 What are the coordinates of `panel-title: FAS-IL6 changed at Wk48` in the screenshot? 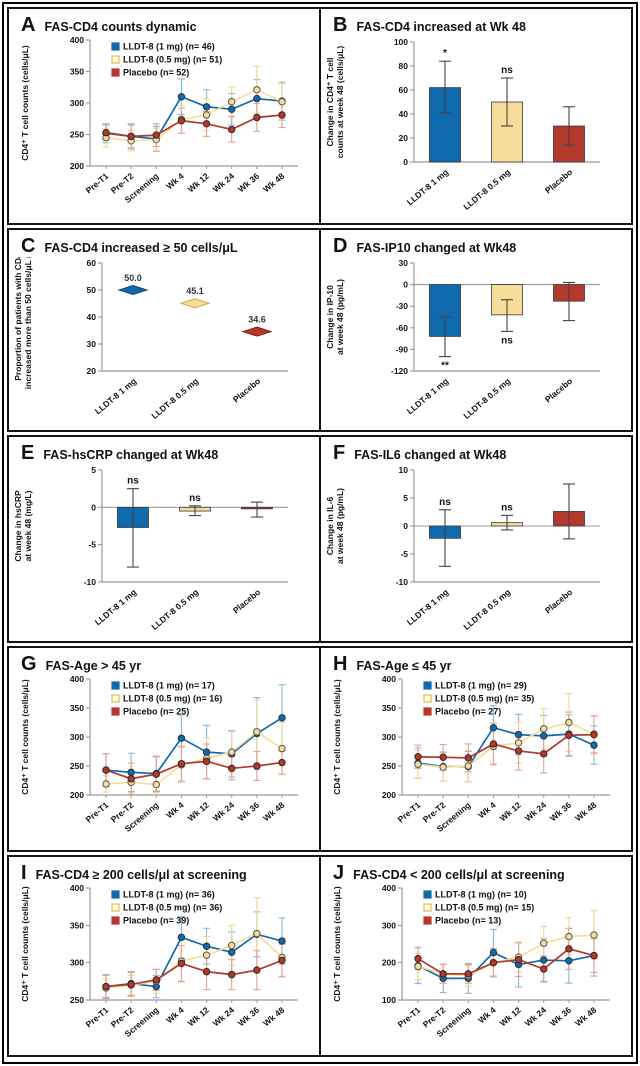 It's located at (430, 455).